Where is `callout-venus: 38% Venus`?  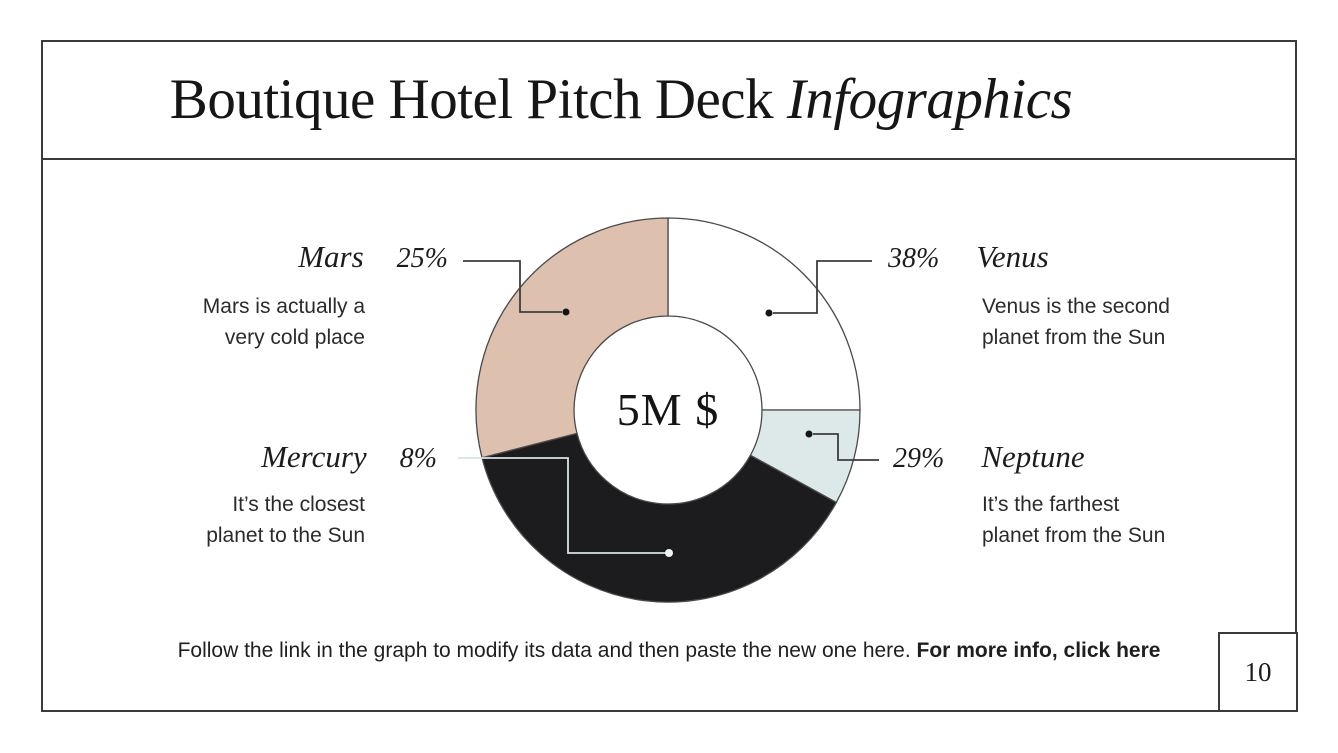
callout-venus: 38% Venus is located at coordinates (968, 258).